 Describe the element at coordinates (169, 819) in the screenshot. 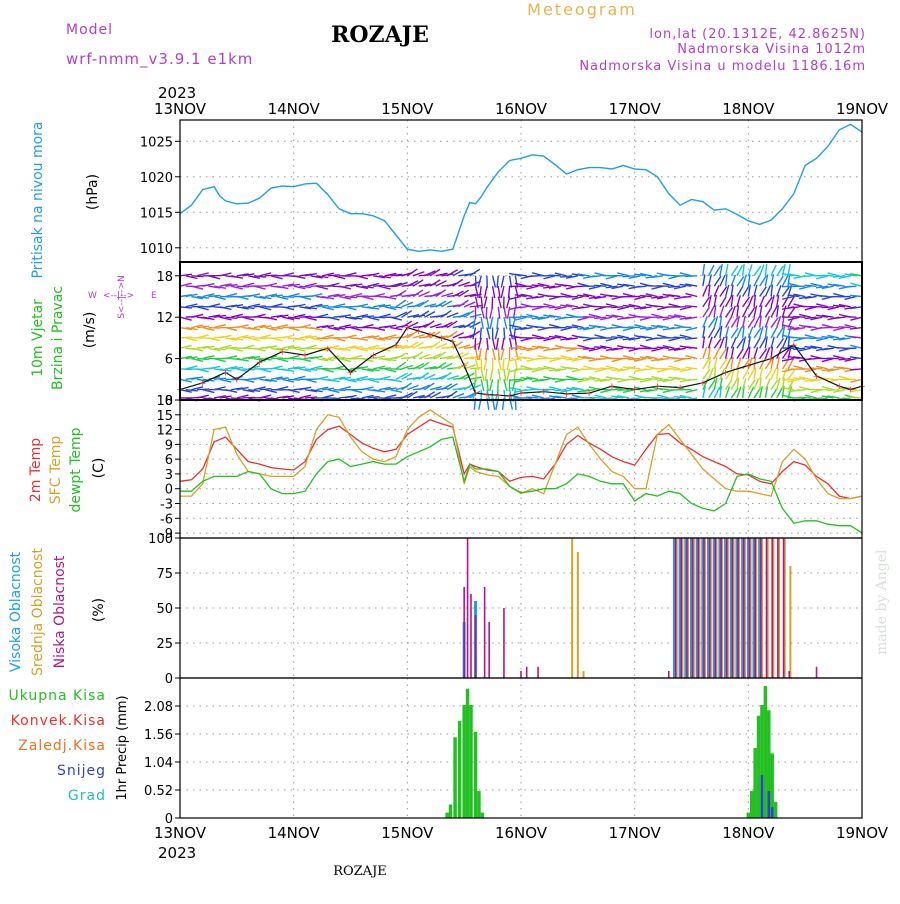

I see `precip-ytick-label: 0` at that location.